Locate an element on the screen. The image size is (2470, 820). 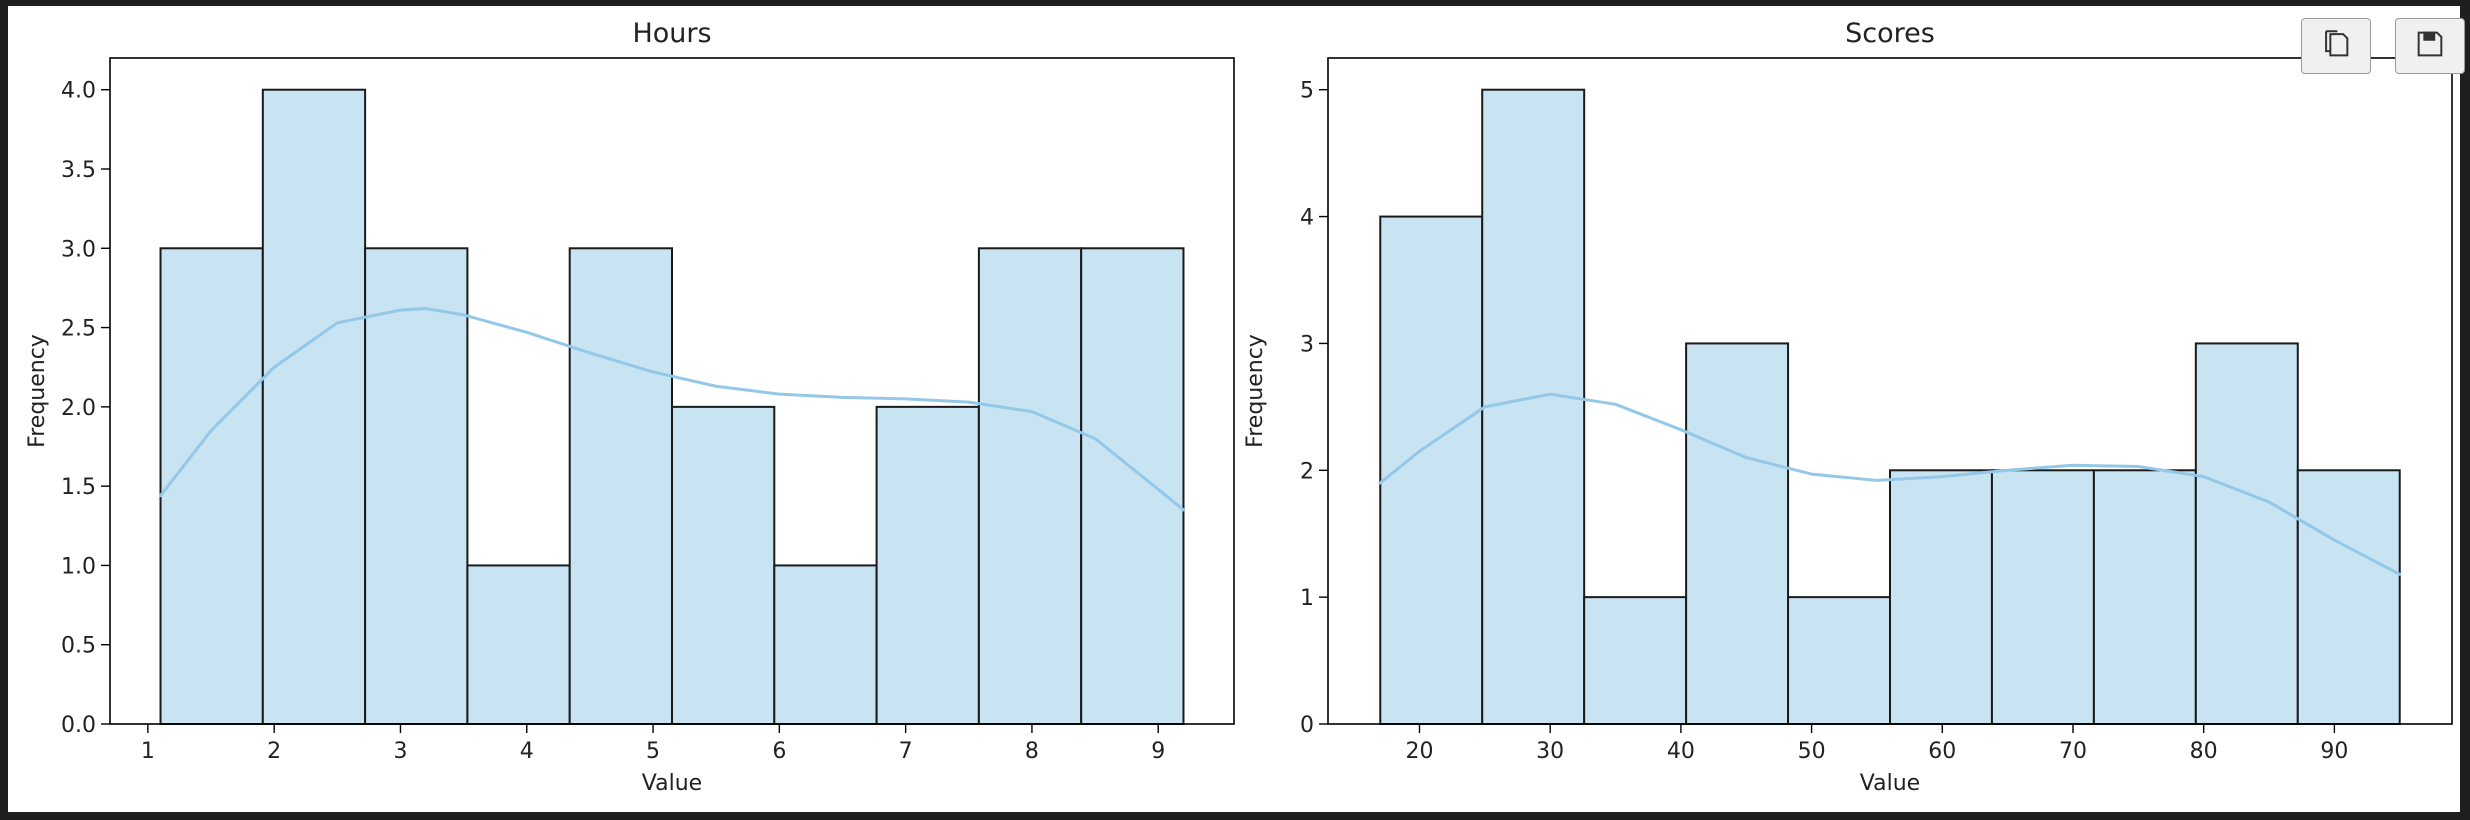
y-tick-label: 3.5 is located at coordinates (78, 170).